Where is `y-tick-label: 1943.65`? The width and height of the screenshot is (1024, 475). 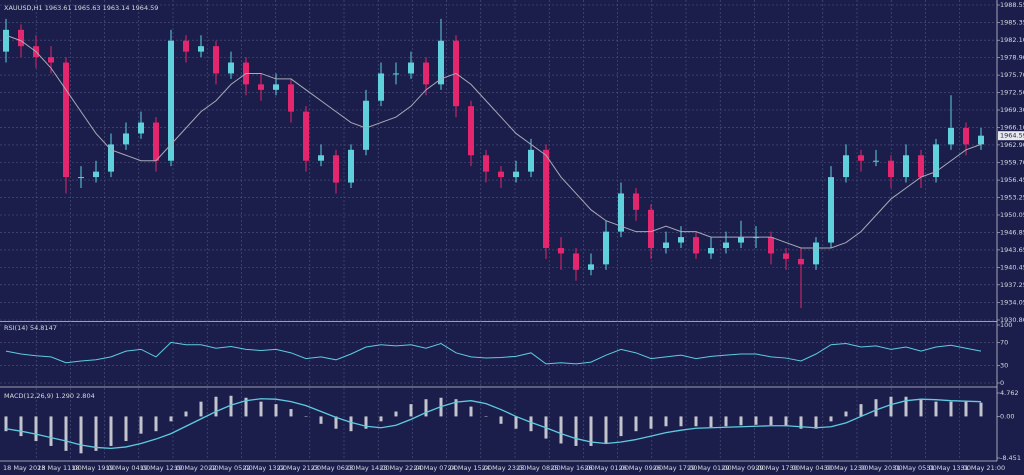
y-tick-label: 1943.65 is located at coordinates (1012, 250).